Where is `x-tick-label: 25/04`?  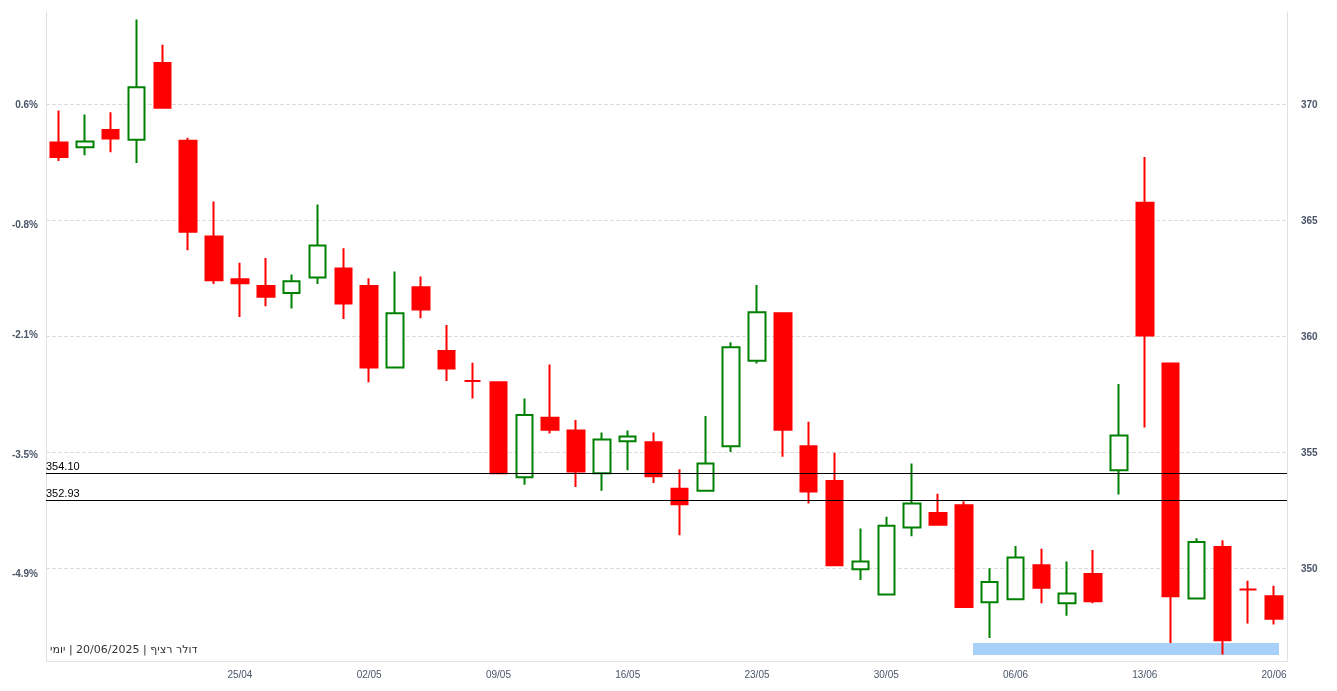
x-tick-label: 25/04 is located at coordinates (240, 674).